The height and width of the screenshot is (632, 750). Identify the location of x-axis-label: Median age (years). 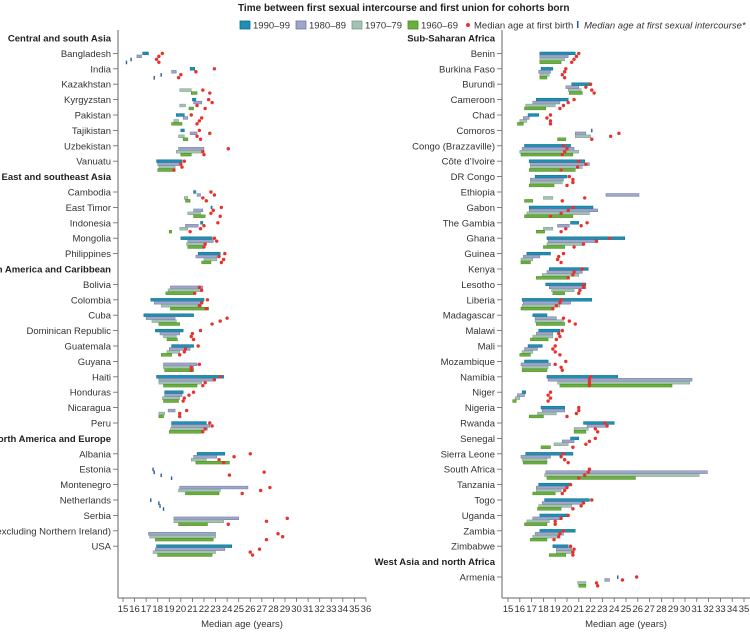
(242, 624).